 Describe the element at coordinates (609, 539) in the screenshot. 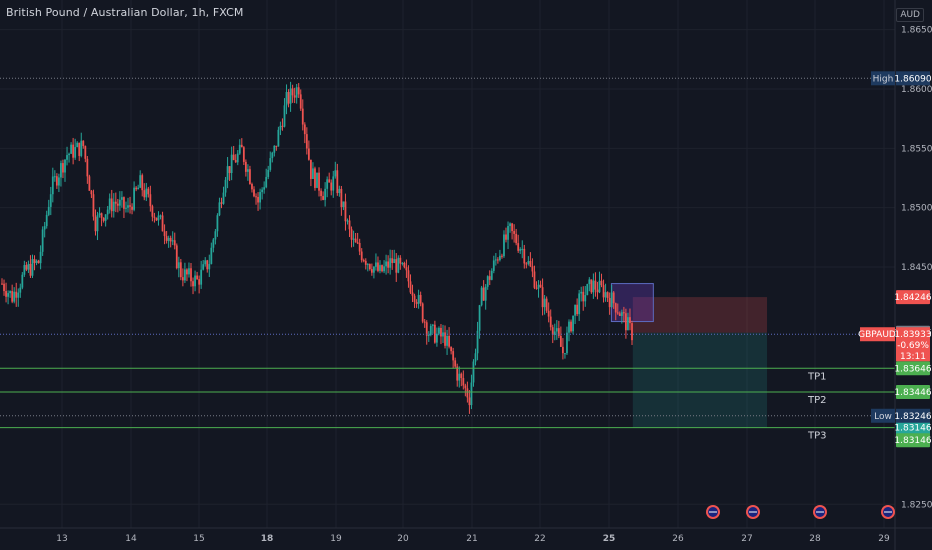

I see `x-tick-label: 25` at that location.